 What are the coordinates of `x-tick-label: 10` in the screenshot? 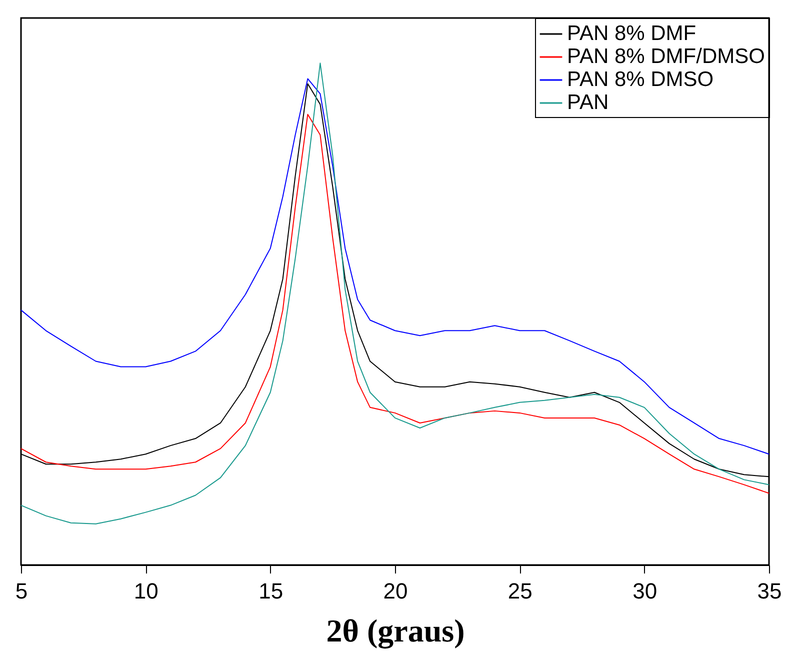 It's located at (146, 591).